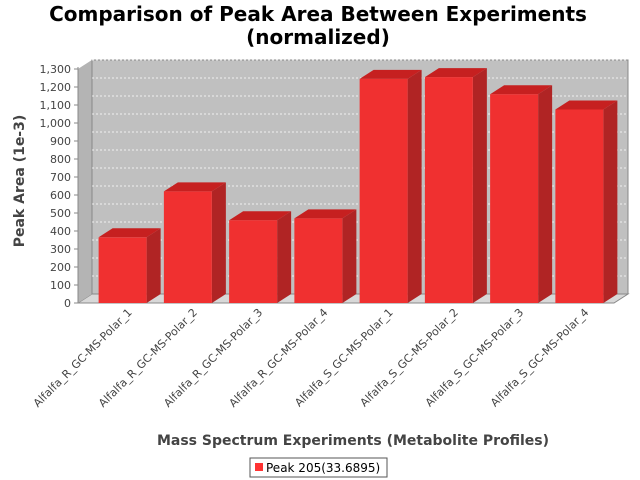 The width and height of the screenshot is (640, 480). What do you see at coordinates (56, 87) in the screenshot?
I see `y-tick-label: 1,200` at bounding box center [56, 87].